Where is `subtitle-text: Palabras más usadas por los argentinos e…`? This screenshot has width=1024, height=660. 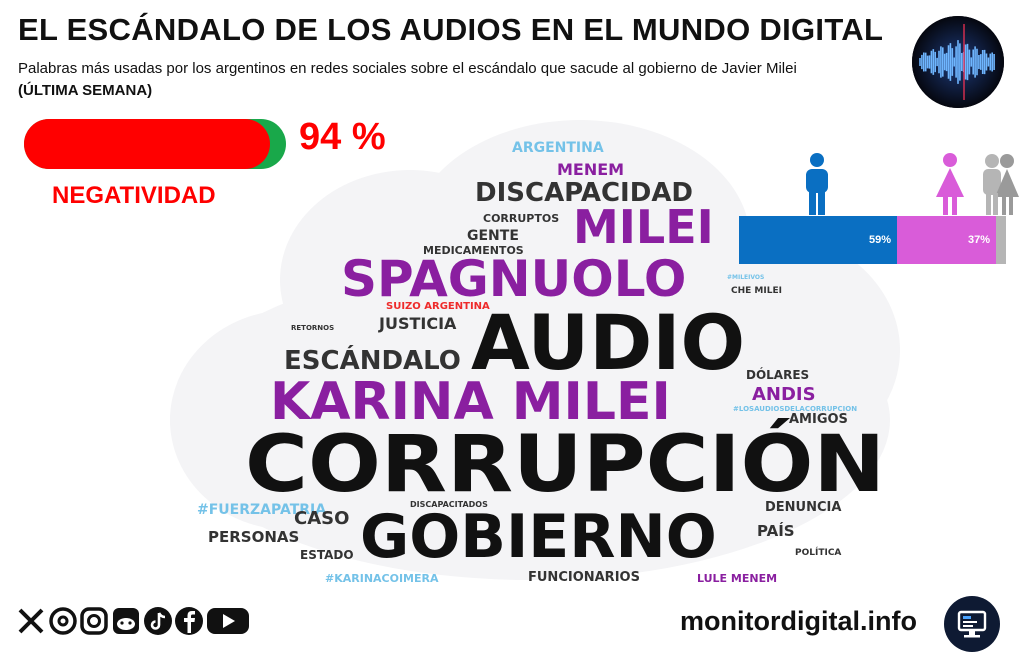
subtitle-text: Palabras más usadas por los argentinos e… is located at coordinates (407, 68).